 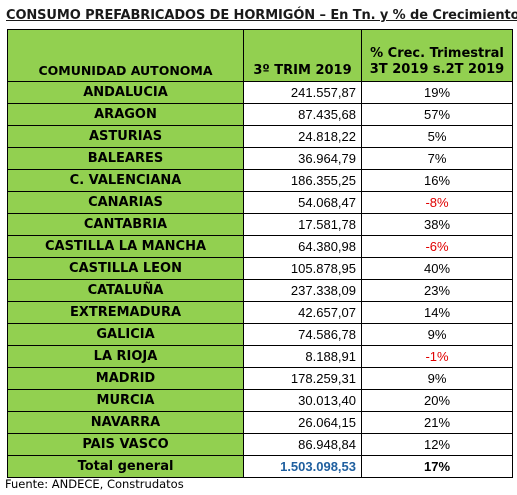 I want to click on total-growth-cell: 17%, so click(x=437, y=466).